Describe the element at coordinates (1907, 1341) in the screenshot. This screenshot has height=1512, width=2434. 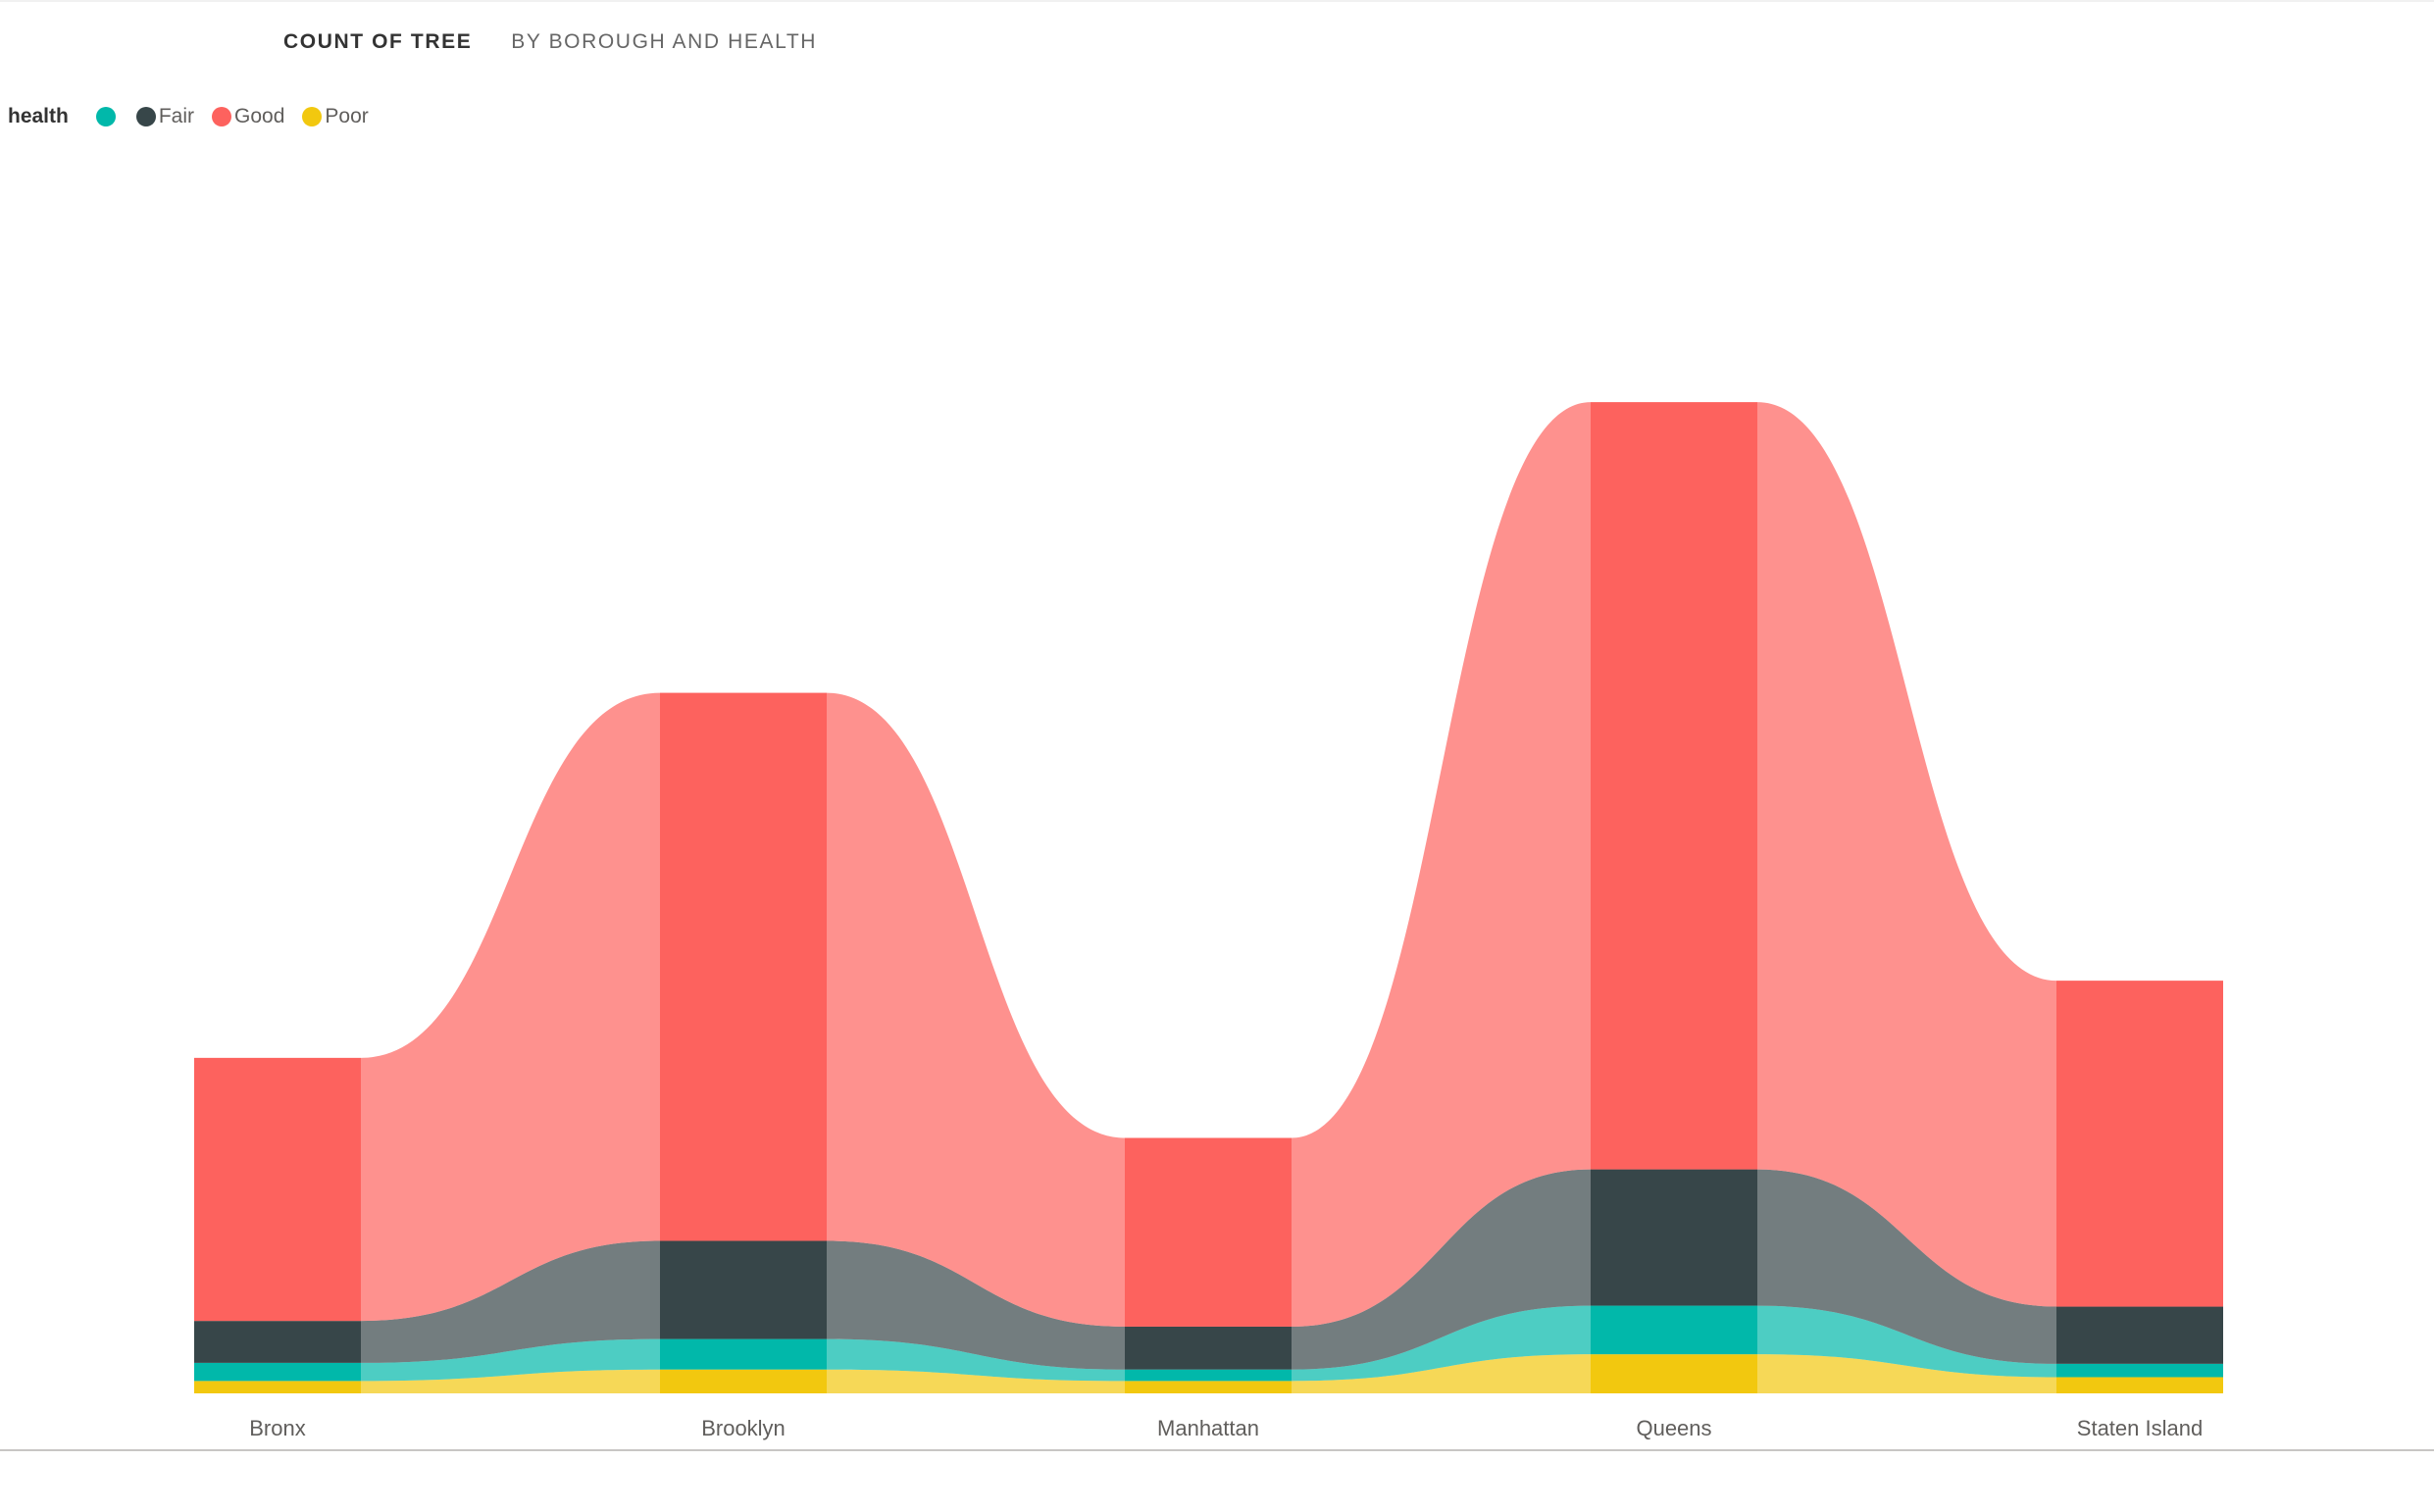
I see `ribbon-blank-queens-to-staten-island` at that location.